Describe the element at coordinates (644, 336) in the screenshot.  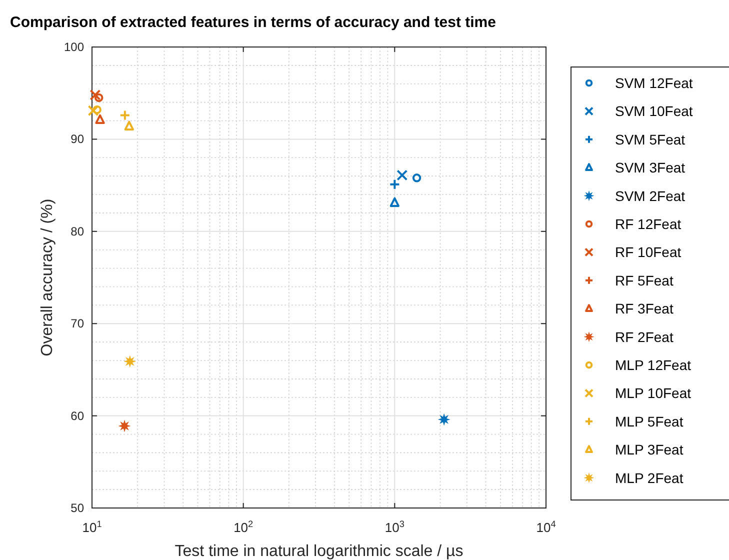
I see `legend-label: RF 2Feat` at that location.